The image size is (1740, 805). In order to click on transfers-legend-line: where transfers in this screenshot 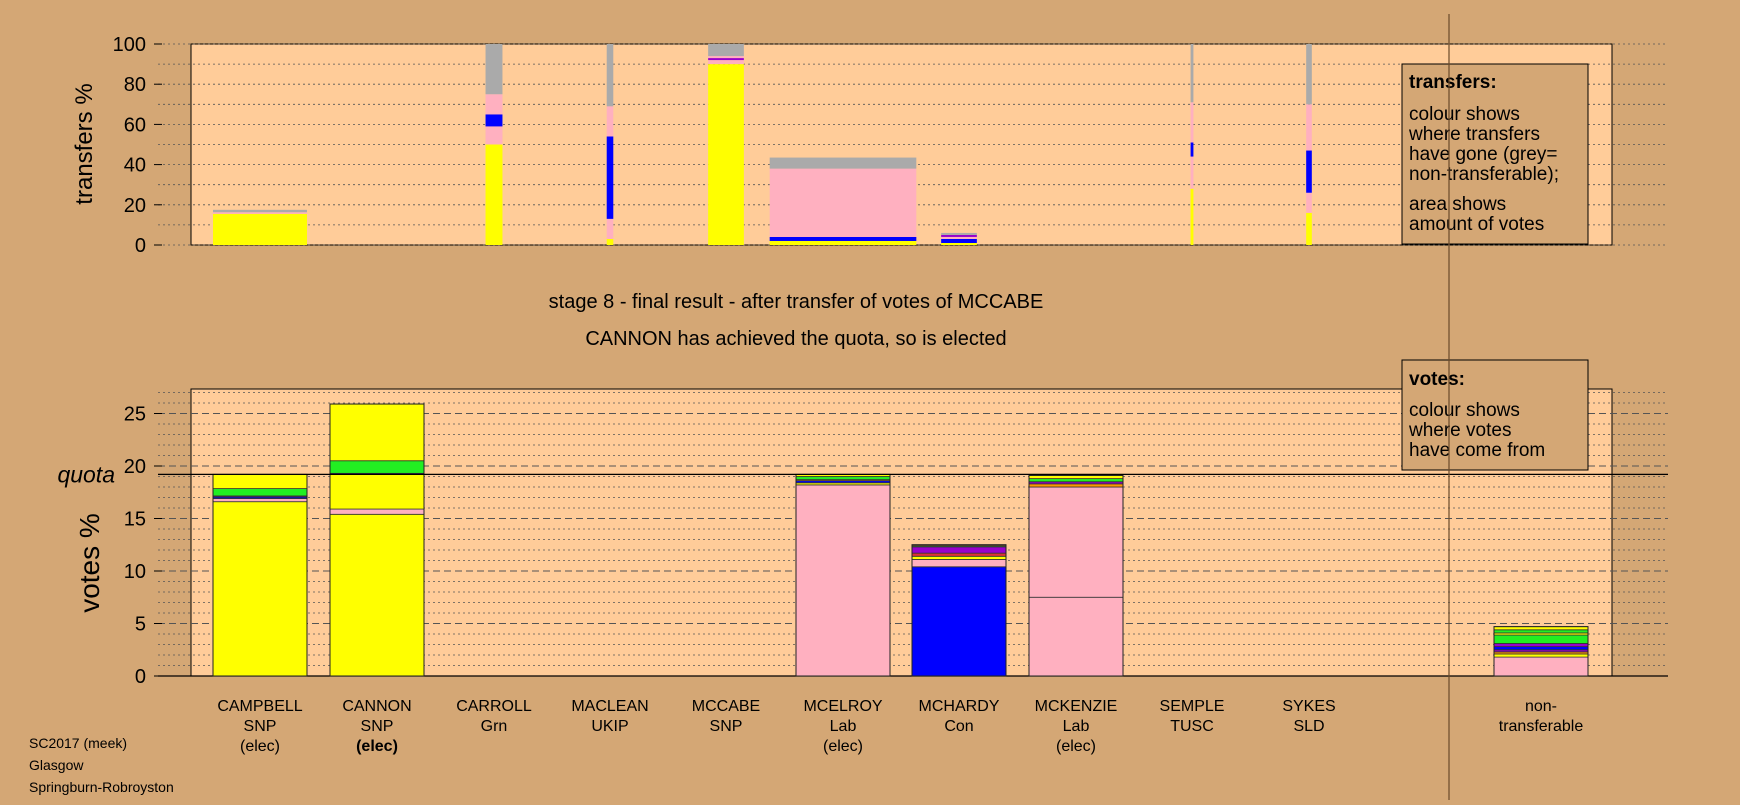, I will do `click(1474, 134)`.